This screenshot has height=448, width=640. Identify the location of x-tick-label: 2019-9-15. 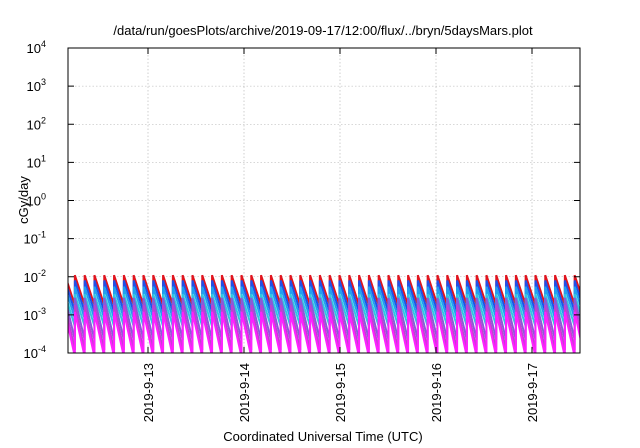
(340, 392).